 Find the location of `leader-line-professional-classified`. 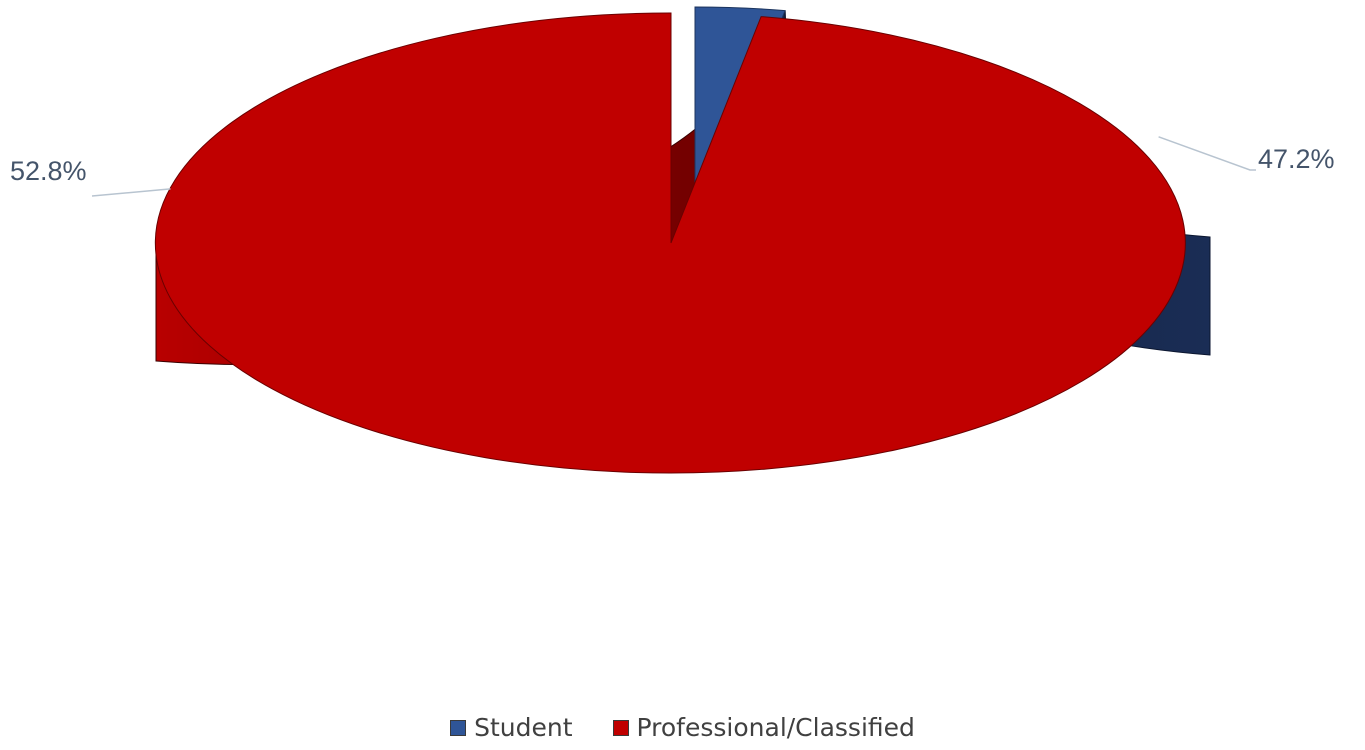

leader-line-professional-classified is located at coordinates (131, 192).